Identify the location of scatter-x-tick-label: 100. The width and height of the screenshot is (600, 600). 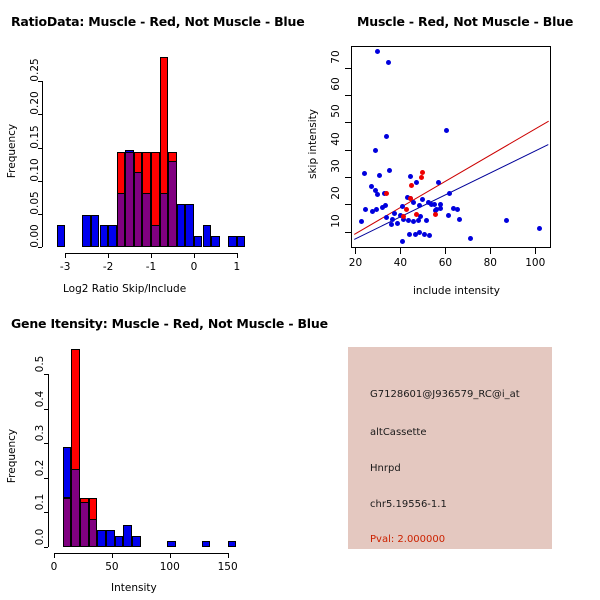
(535, 263).